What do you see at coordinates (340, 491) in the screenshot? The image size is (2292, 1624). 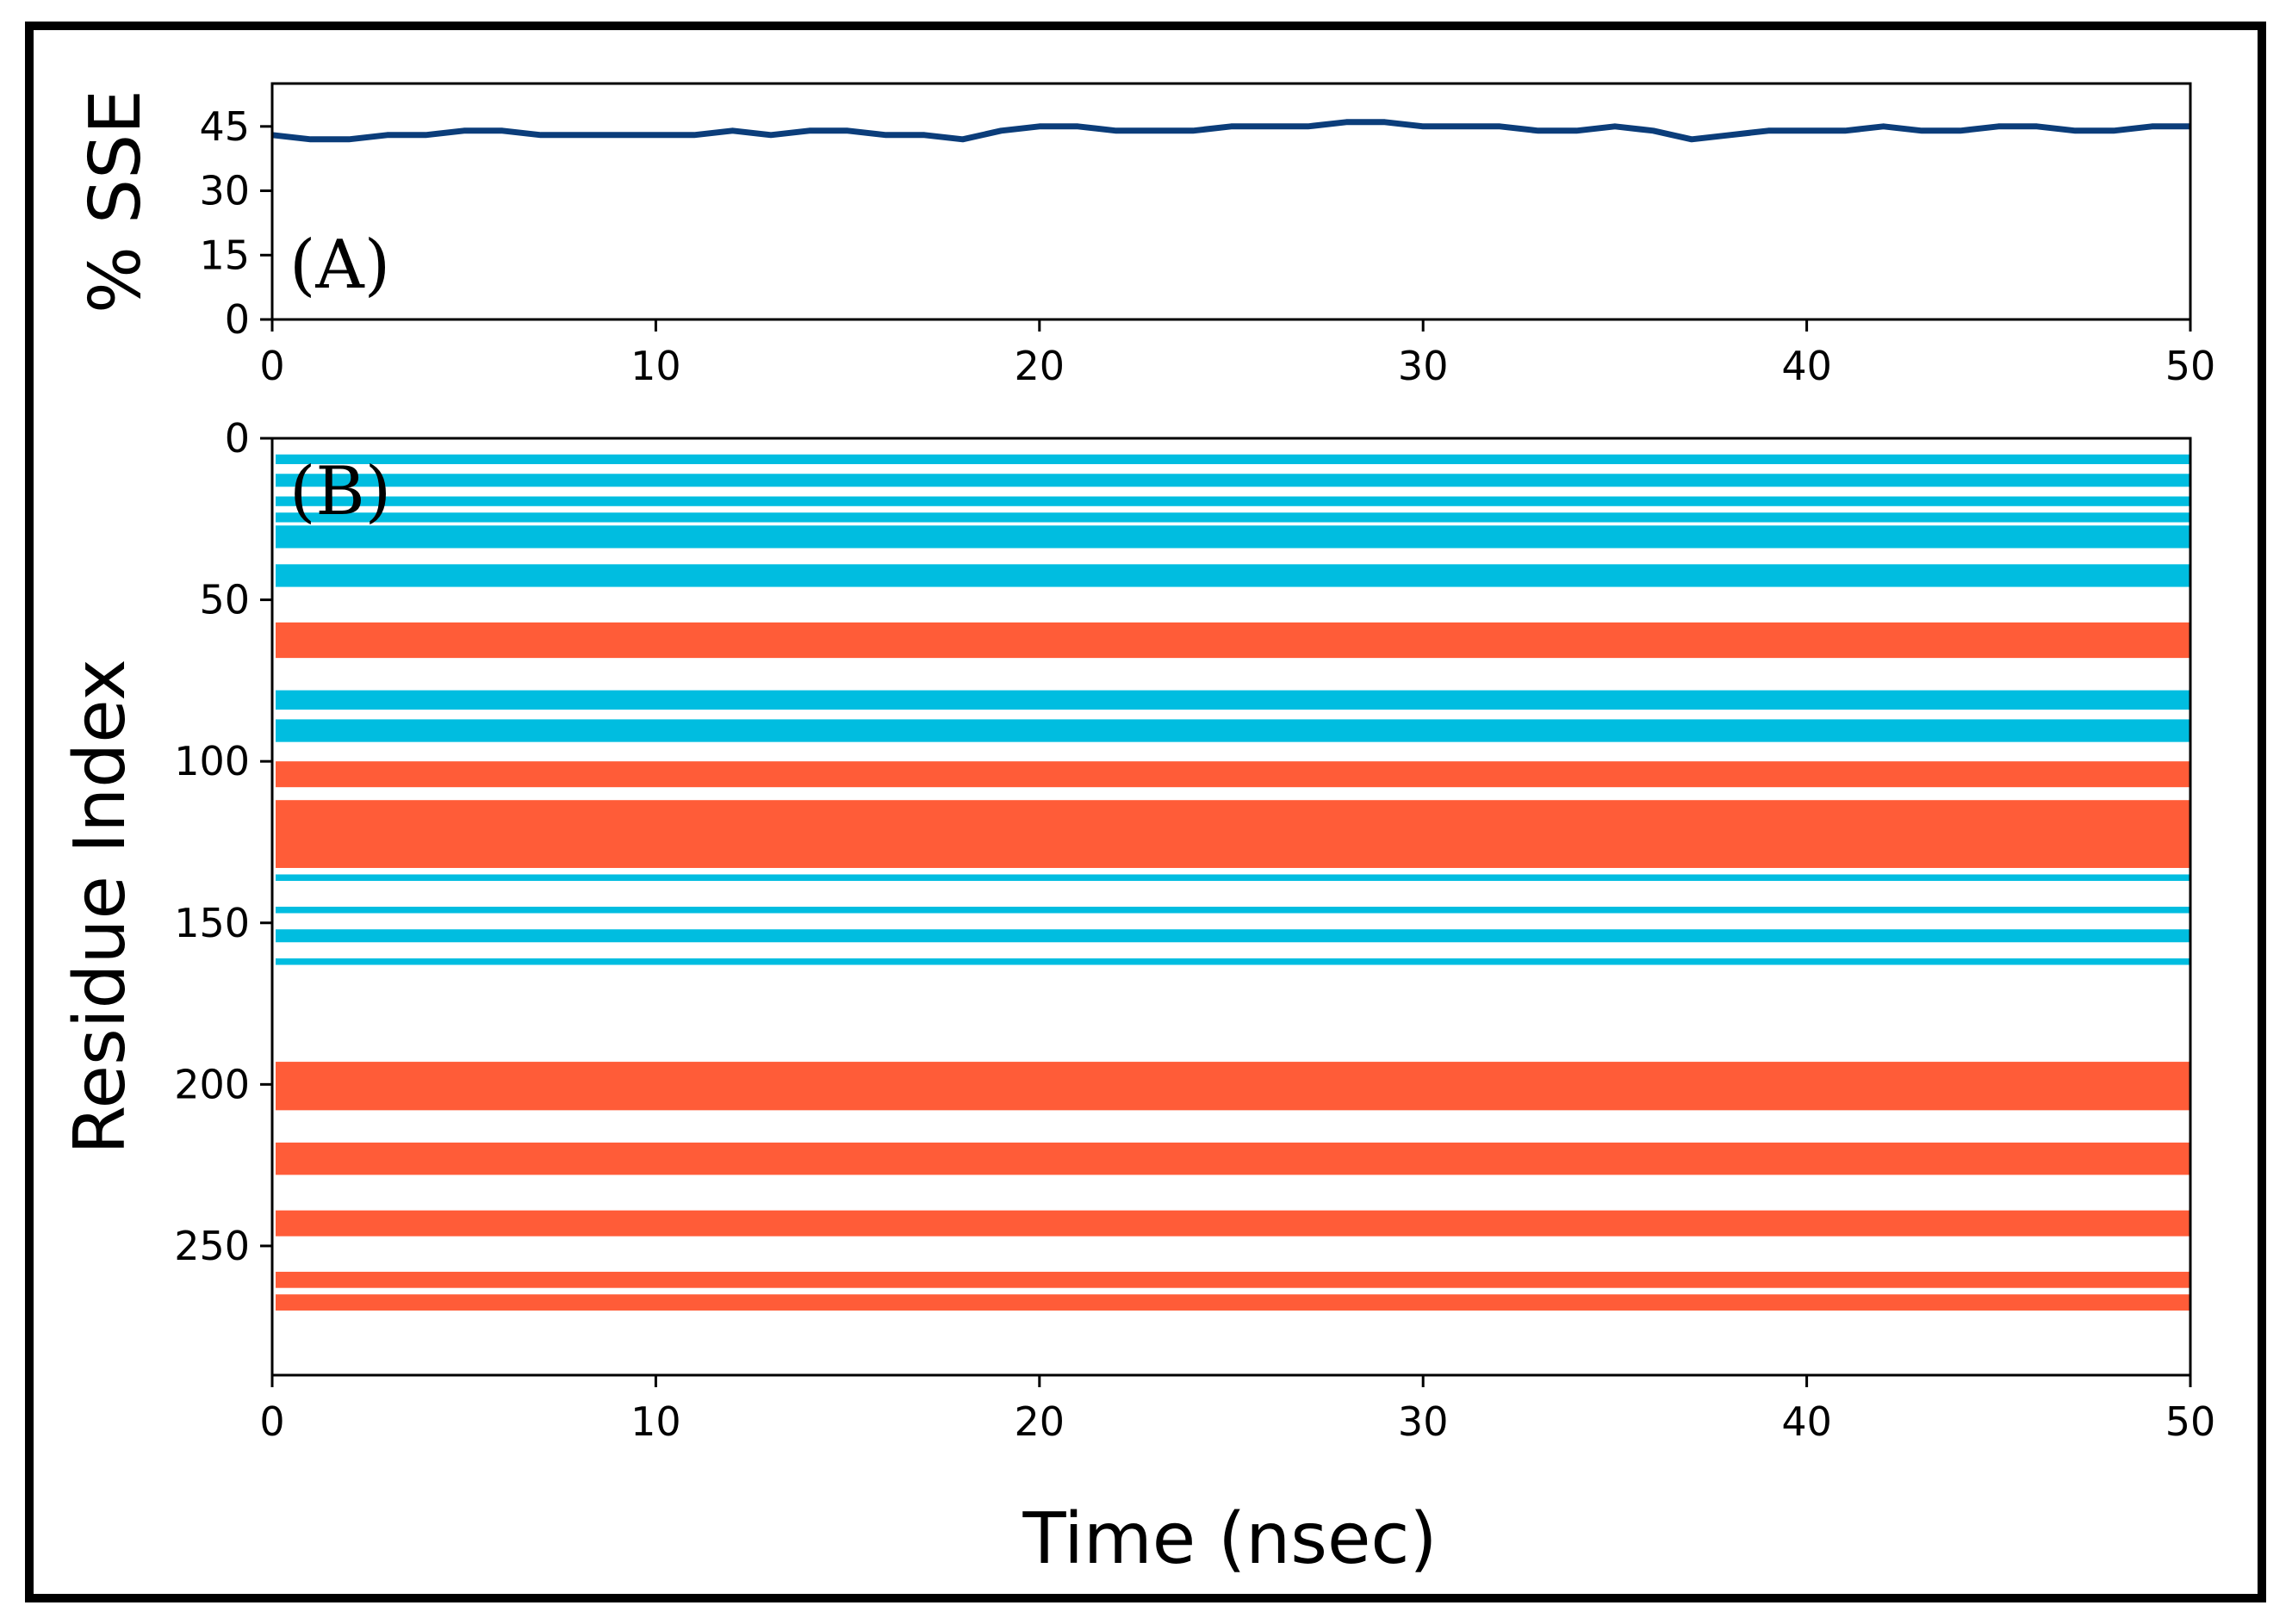 I see `panel-b-label: (B)` at bounding box center [340, 491].